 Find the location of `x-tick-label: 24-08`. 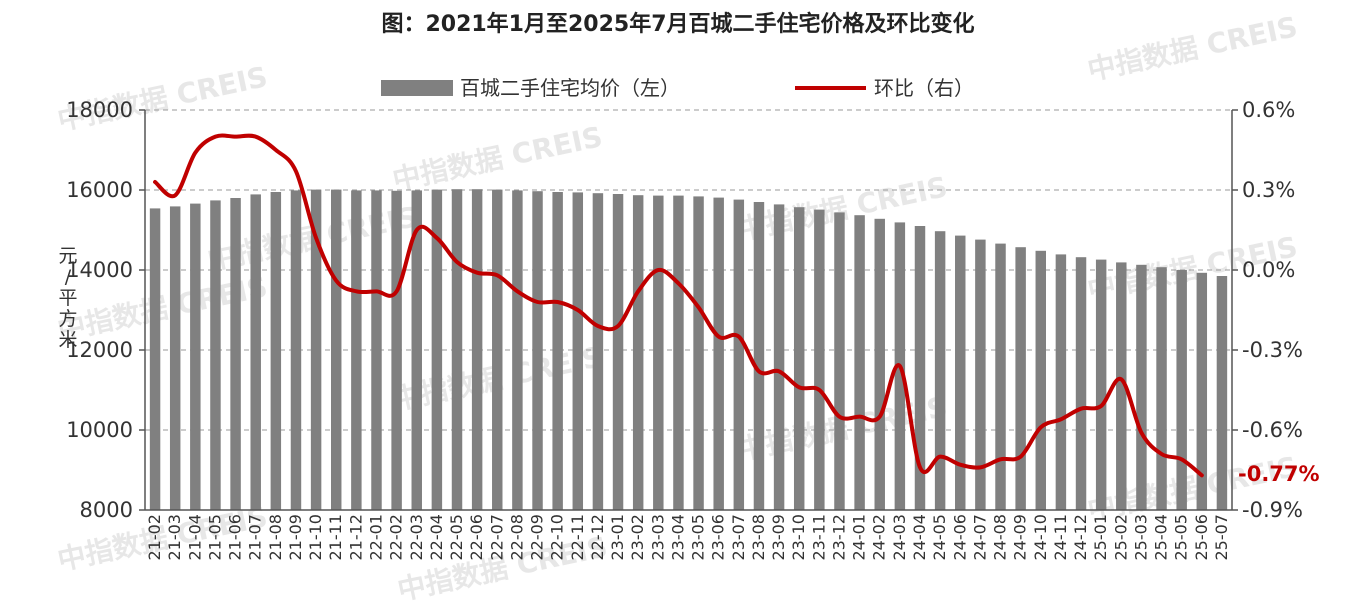

x-tick-label: 24-08 is located at coordinates (1000, 537).